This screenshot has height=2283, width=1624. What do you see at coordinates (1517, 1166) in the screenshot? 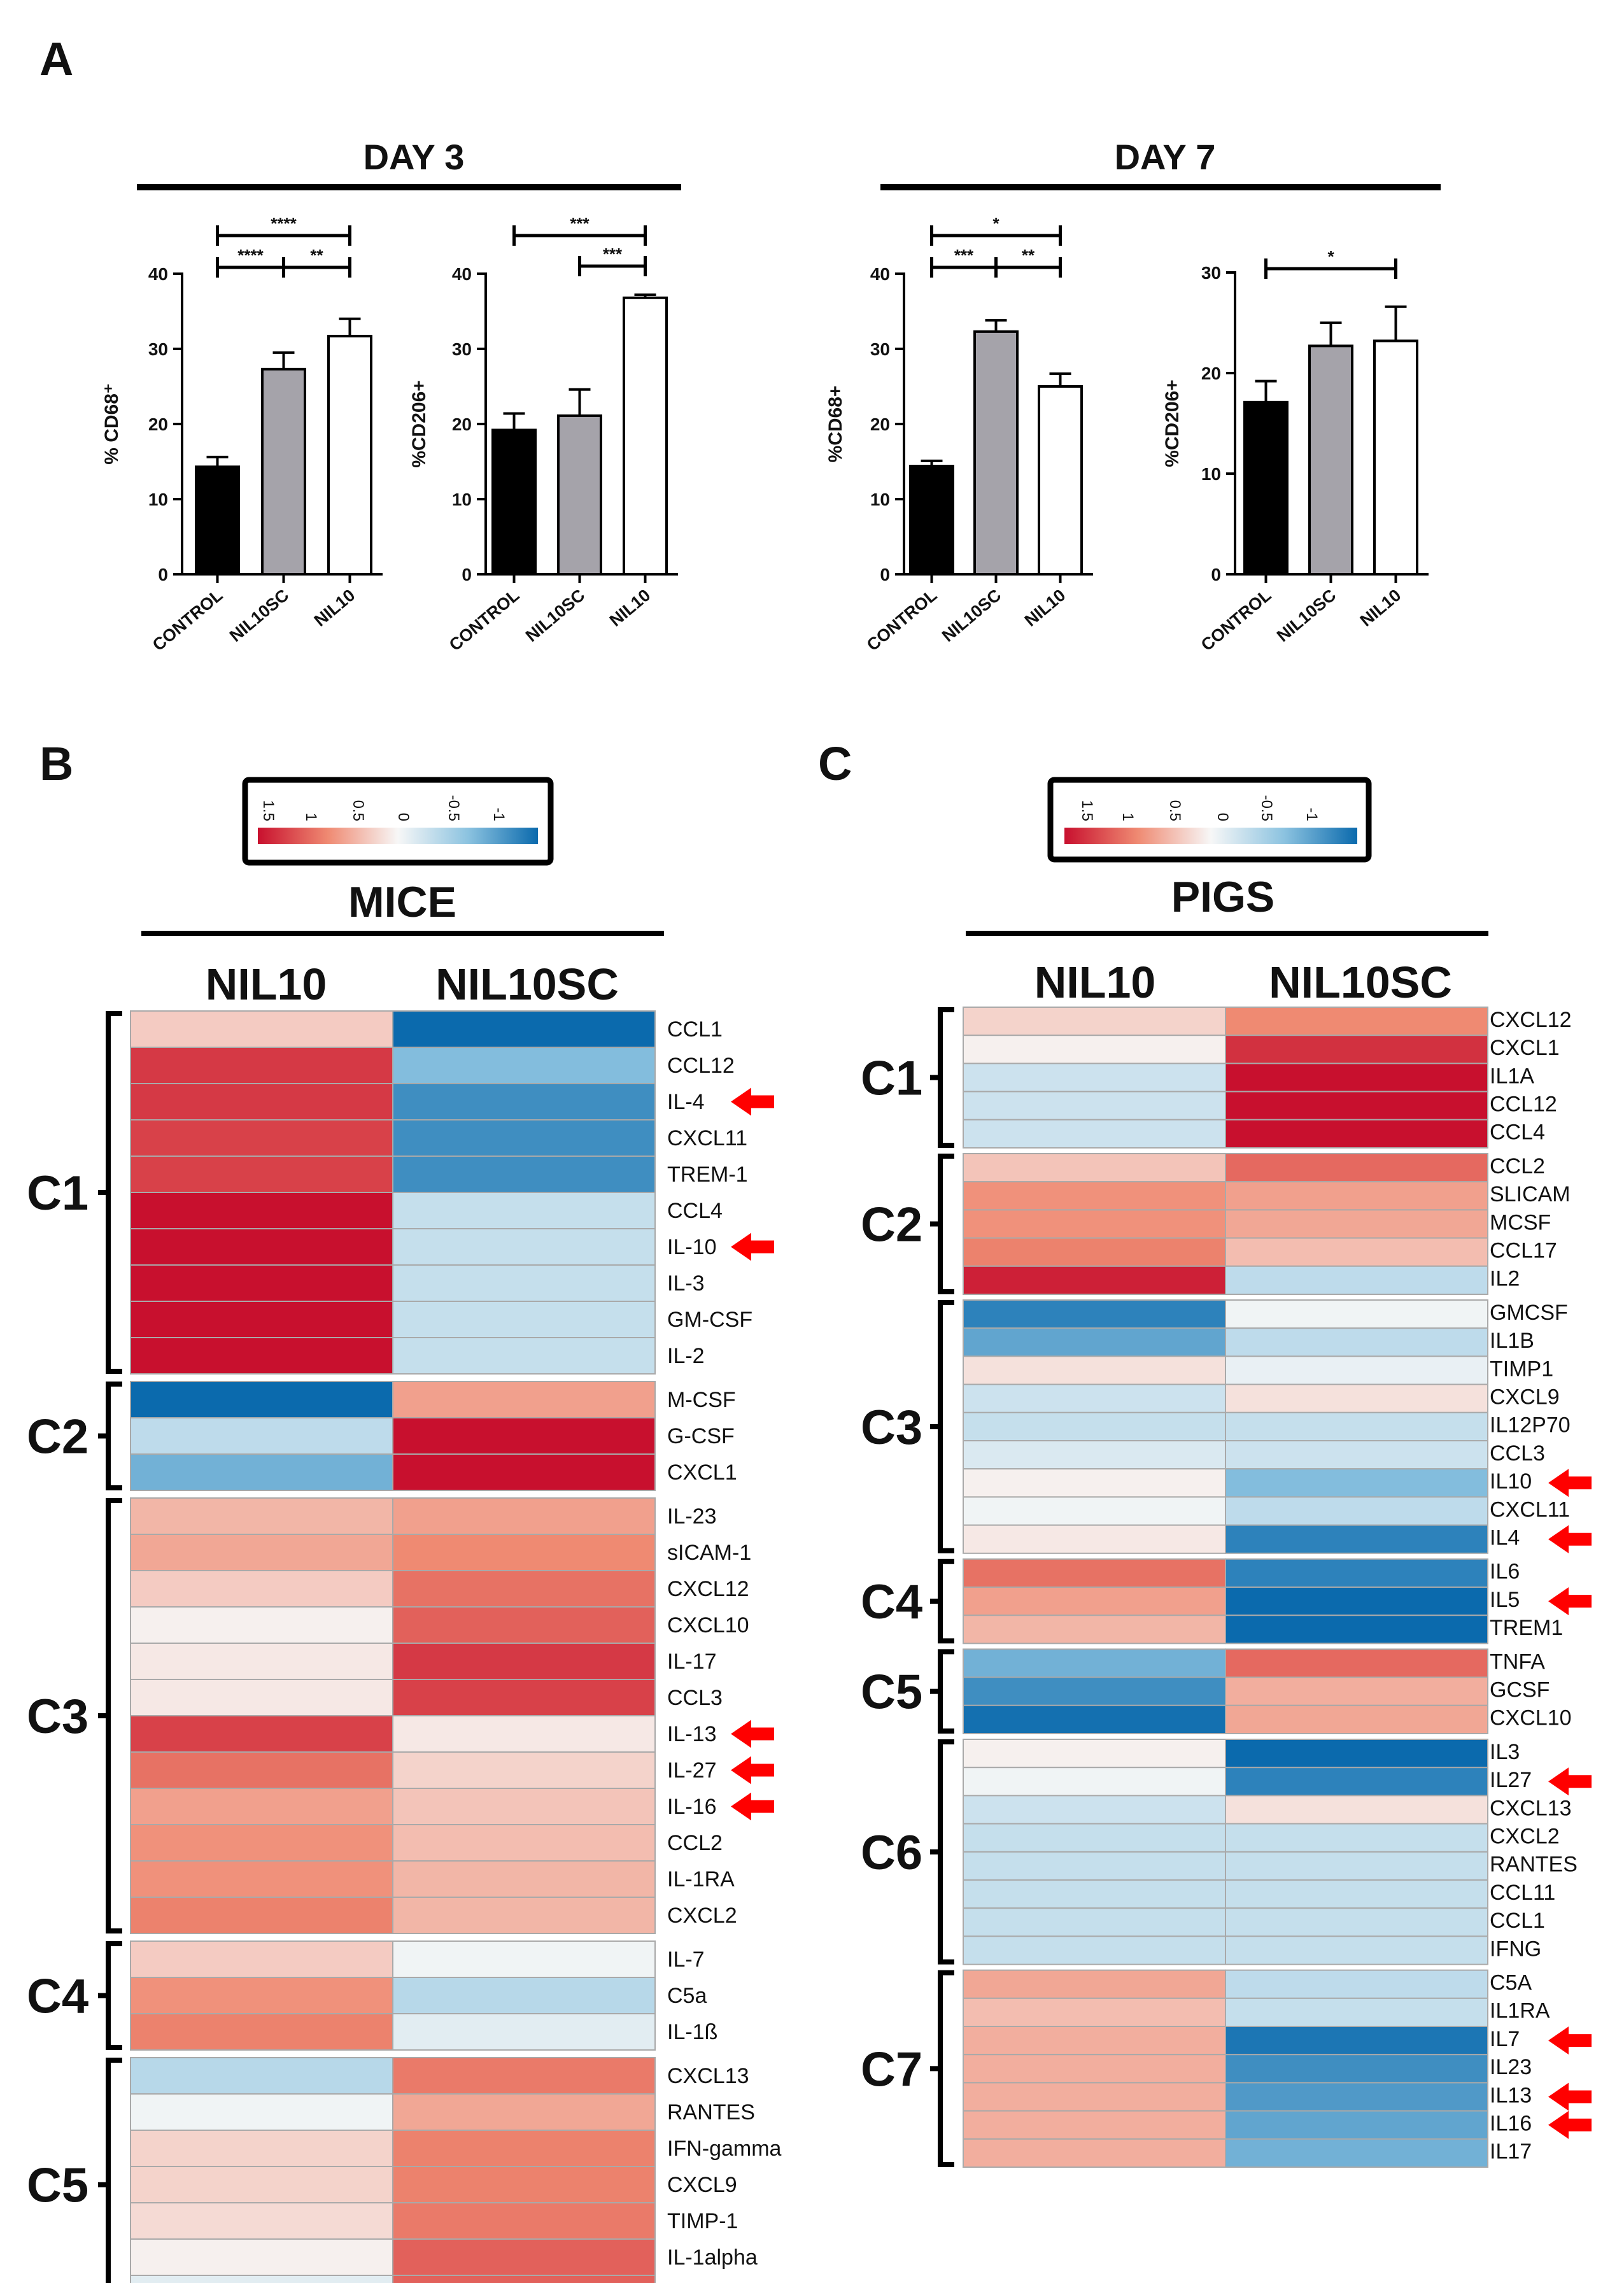
I see `row-label: CCL2` at bounding box center [1517, 1166].